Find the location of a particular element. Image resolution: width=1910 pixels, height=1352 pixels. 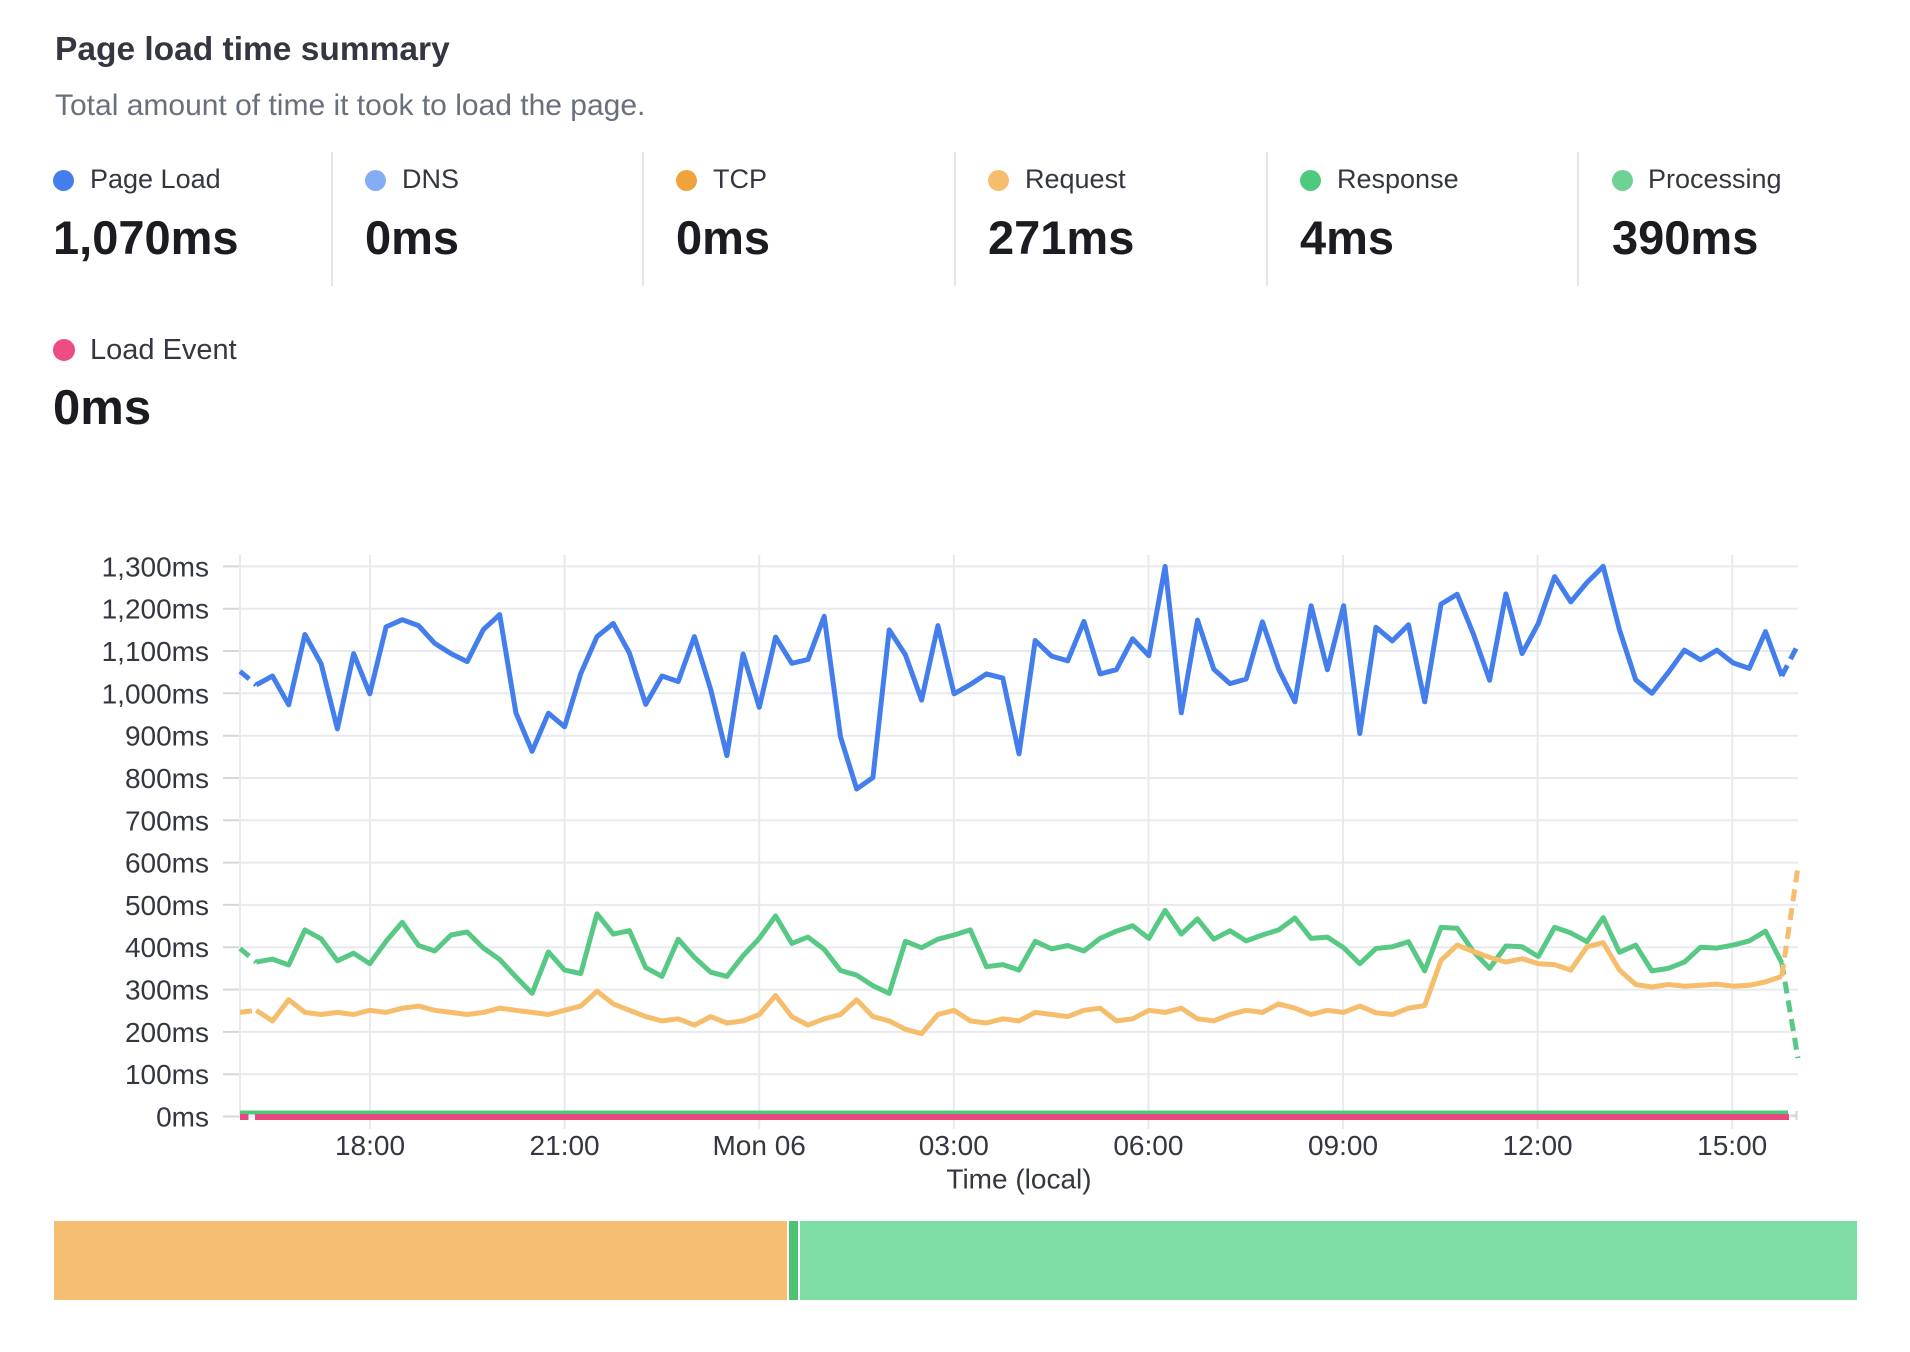

svg-text: 200ms is located at coordinates (167, 1032).